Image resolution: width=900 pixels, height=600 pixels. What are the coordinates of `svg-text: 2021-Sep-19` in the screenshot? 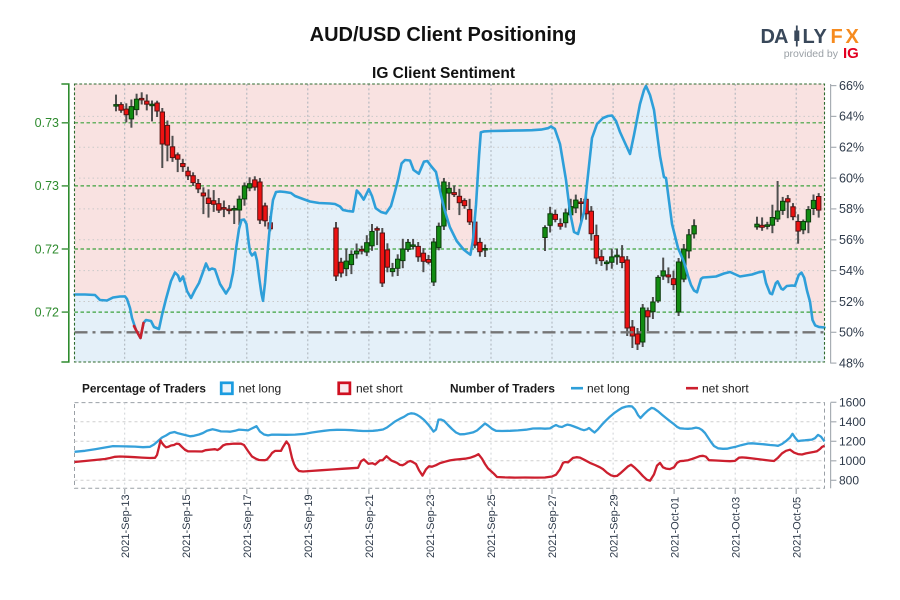 It's located at (309, 526).